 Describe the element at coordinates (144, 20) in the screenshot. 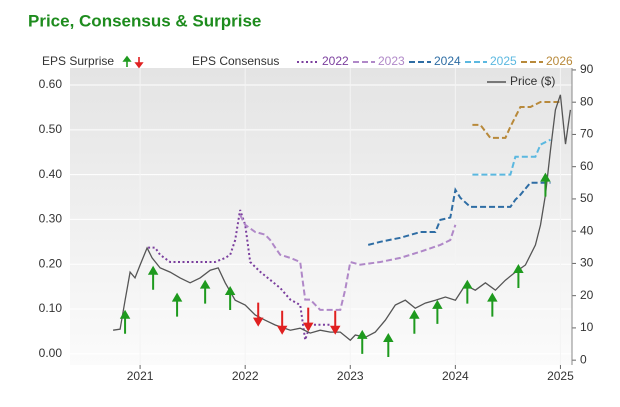

I see `chart-title: Price, Consensus & Surprise` at that location.